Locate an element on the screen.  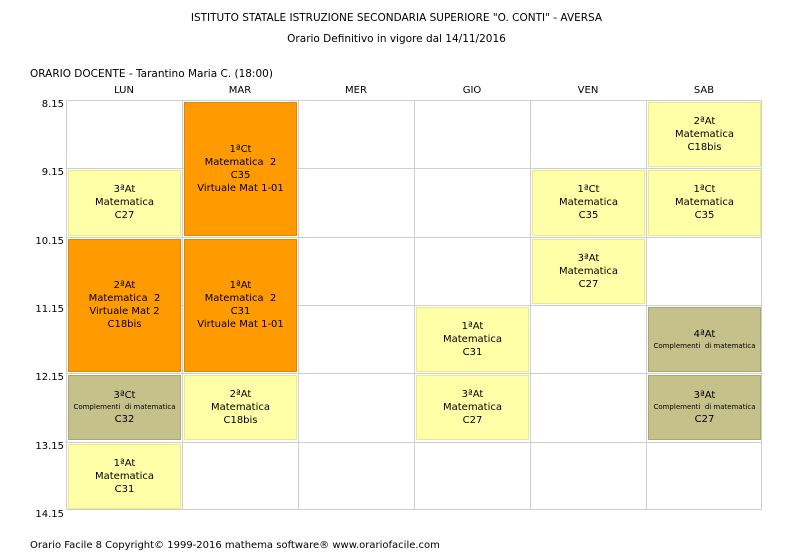
lesson-block: 1ªCt Matematica 2 C35 Virtuale Mat 1-01 is located at coordinates (240, 169).